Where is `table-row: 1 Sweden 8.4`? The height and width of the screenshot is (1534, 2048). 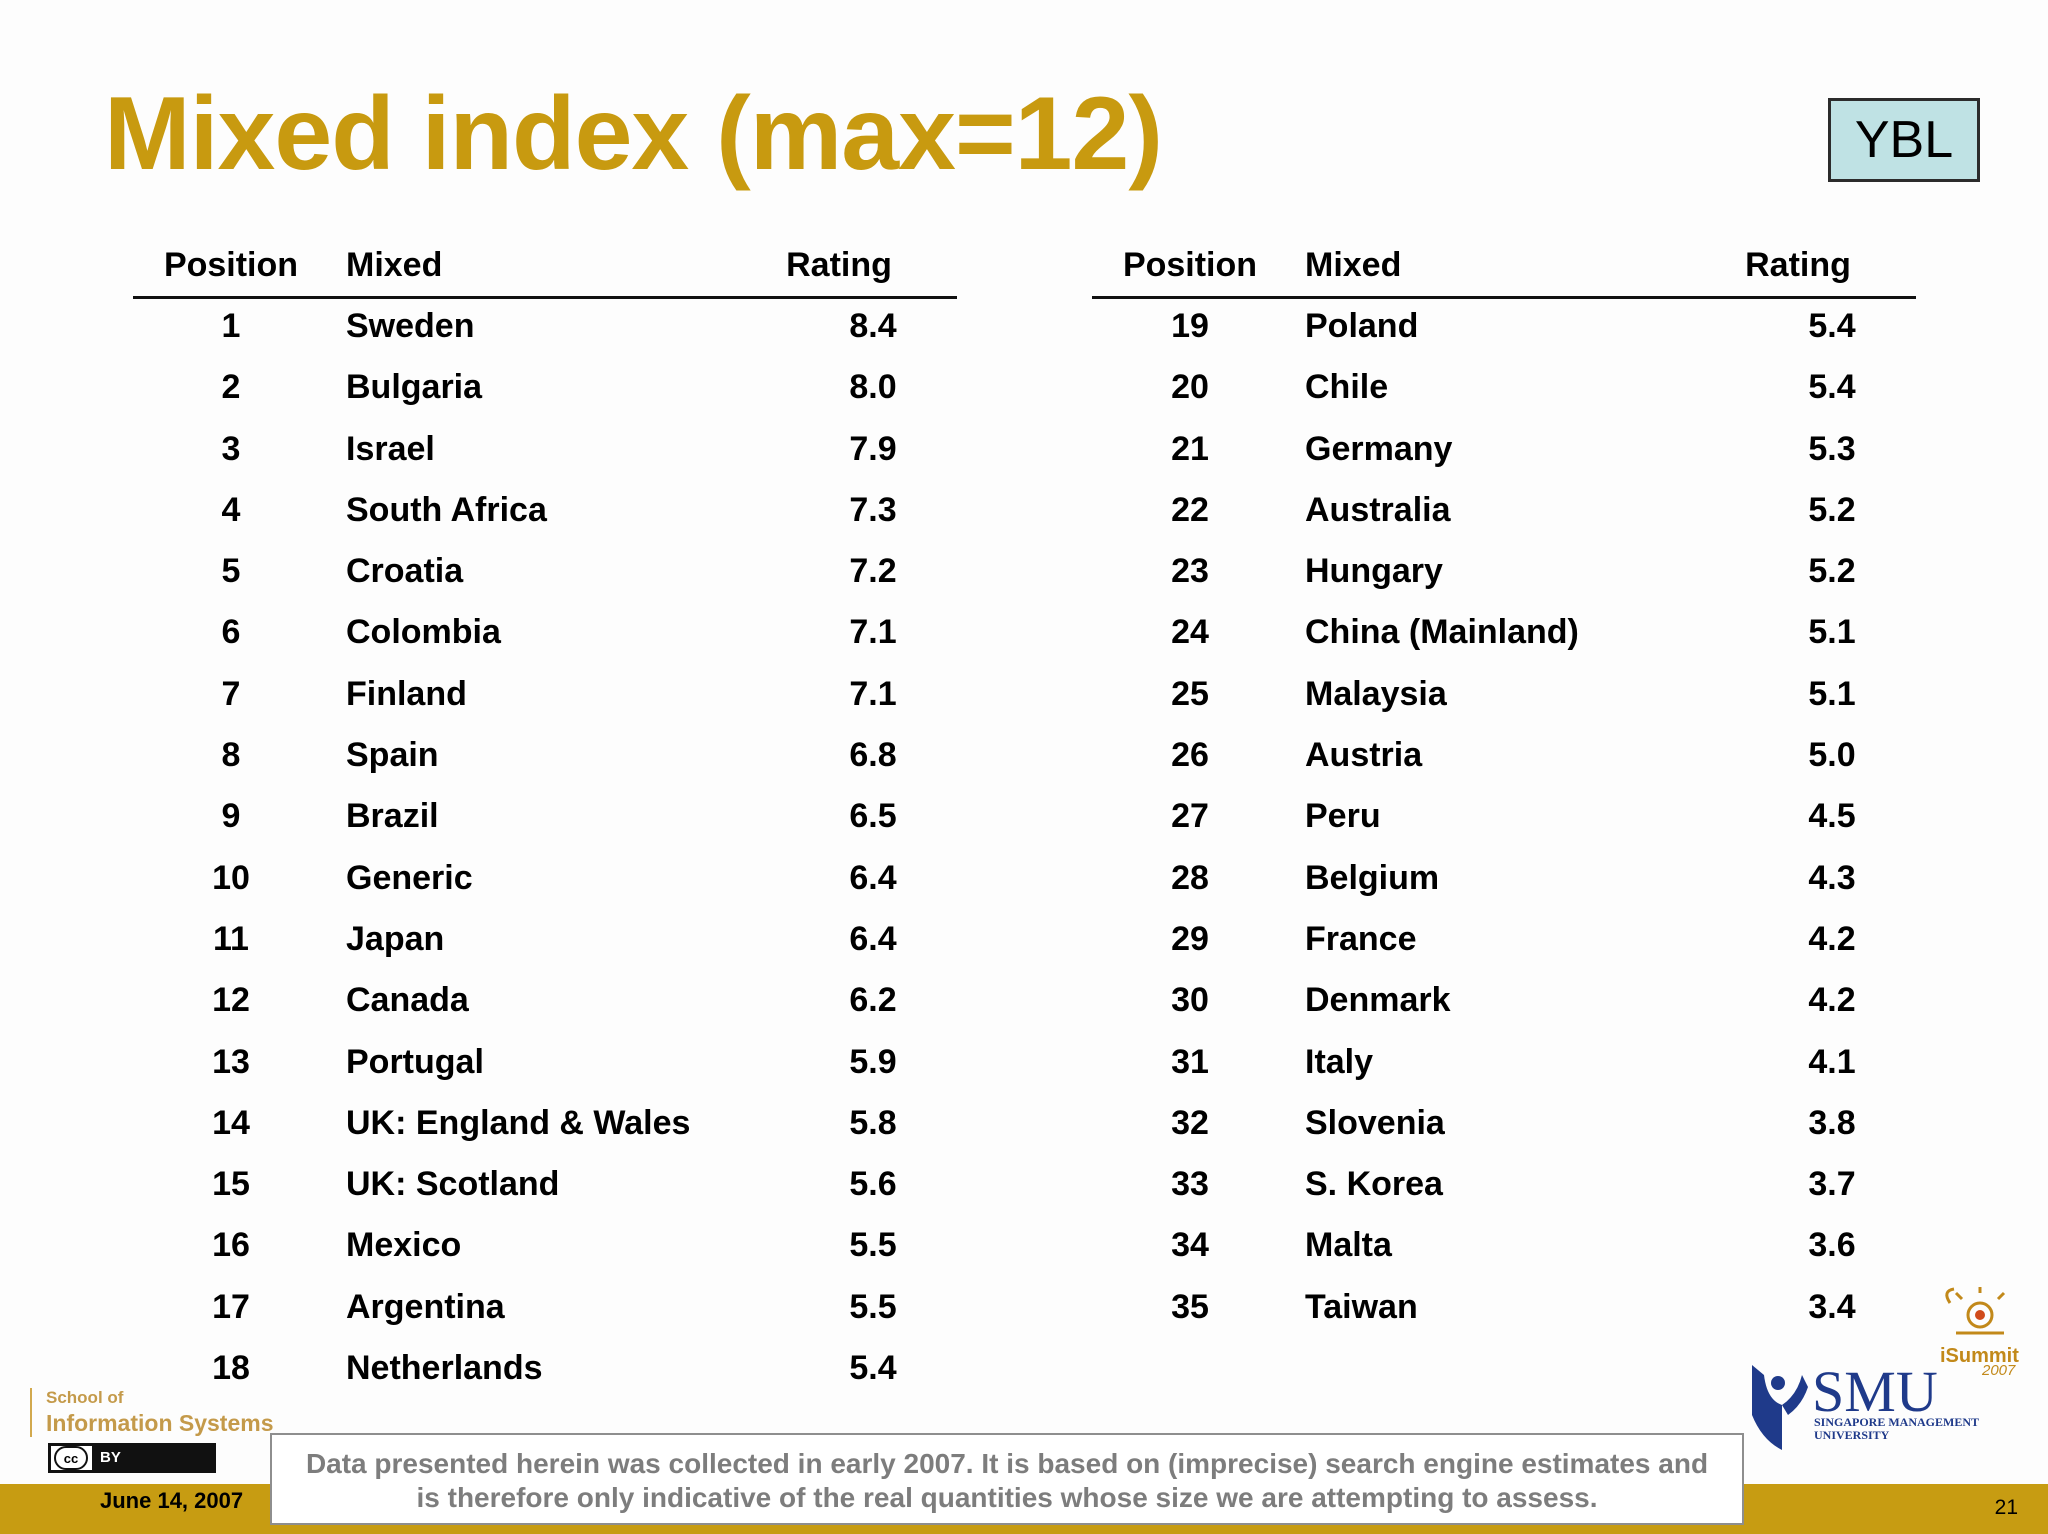
table-row: 1 Sweden 8.4 is located at coordinates (545, 329).